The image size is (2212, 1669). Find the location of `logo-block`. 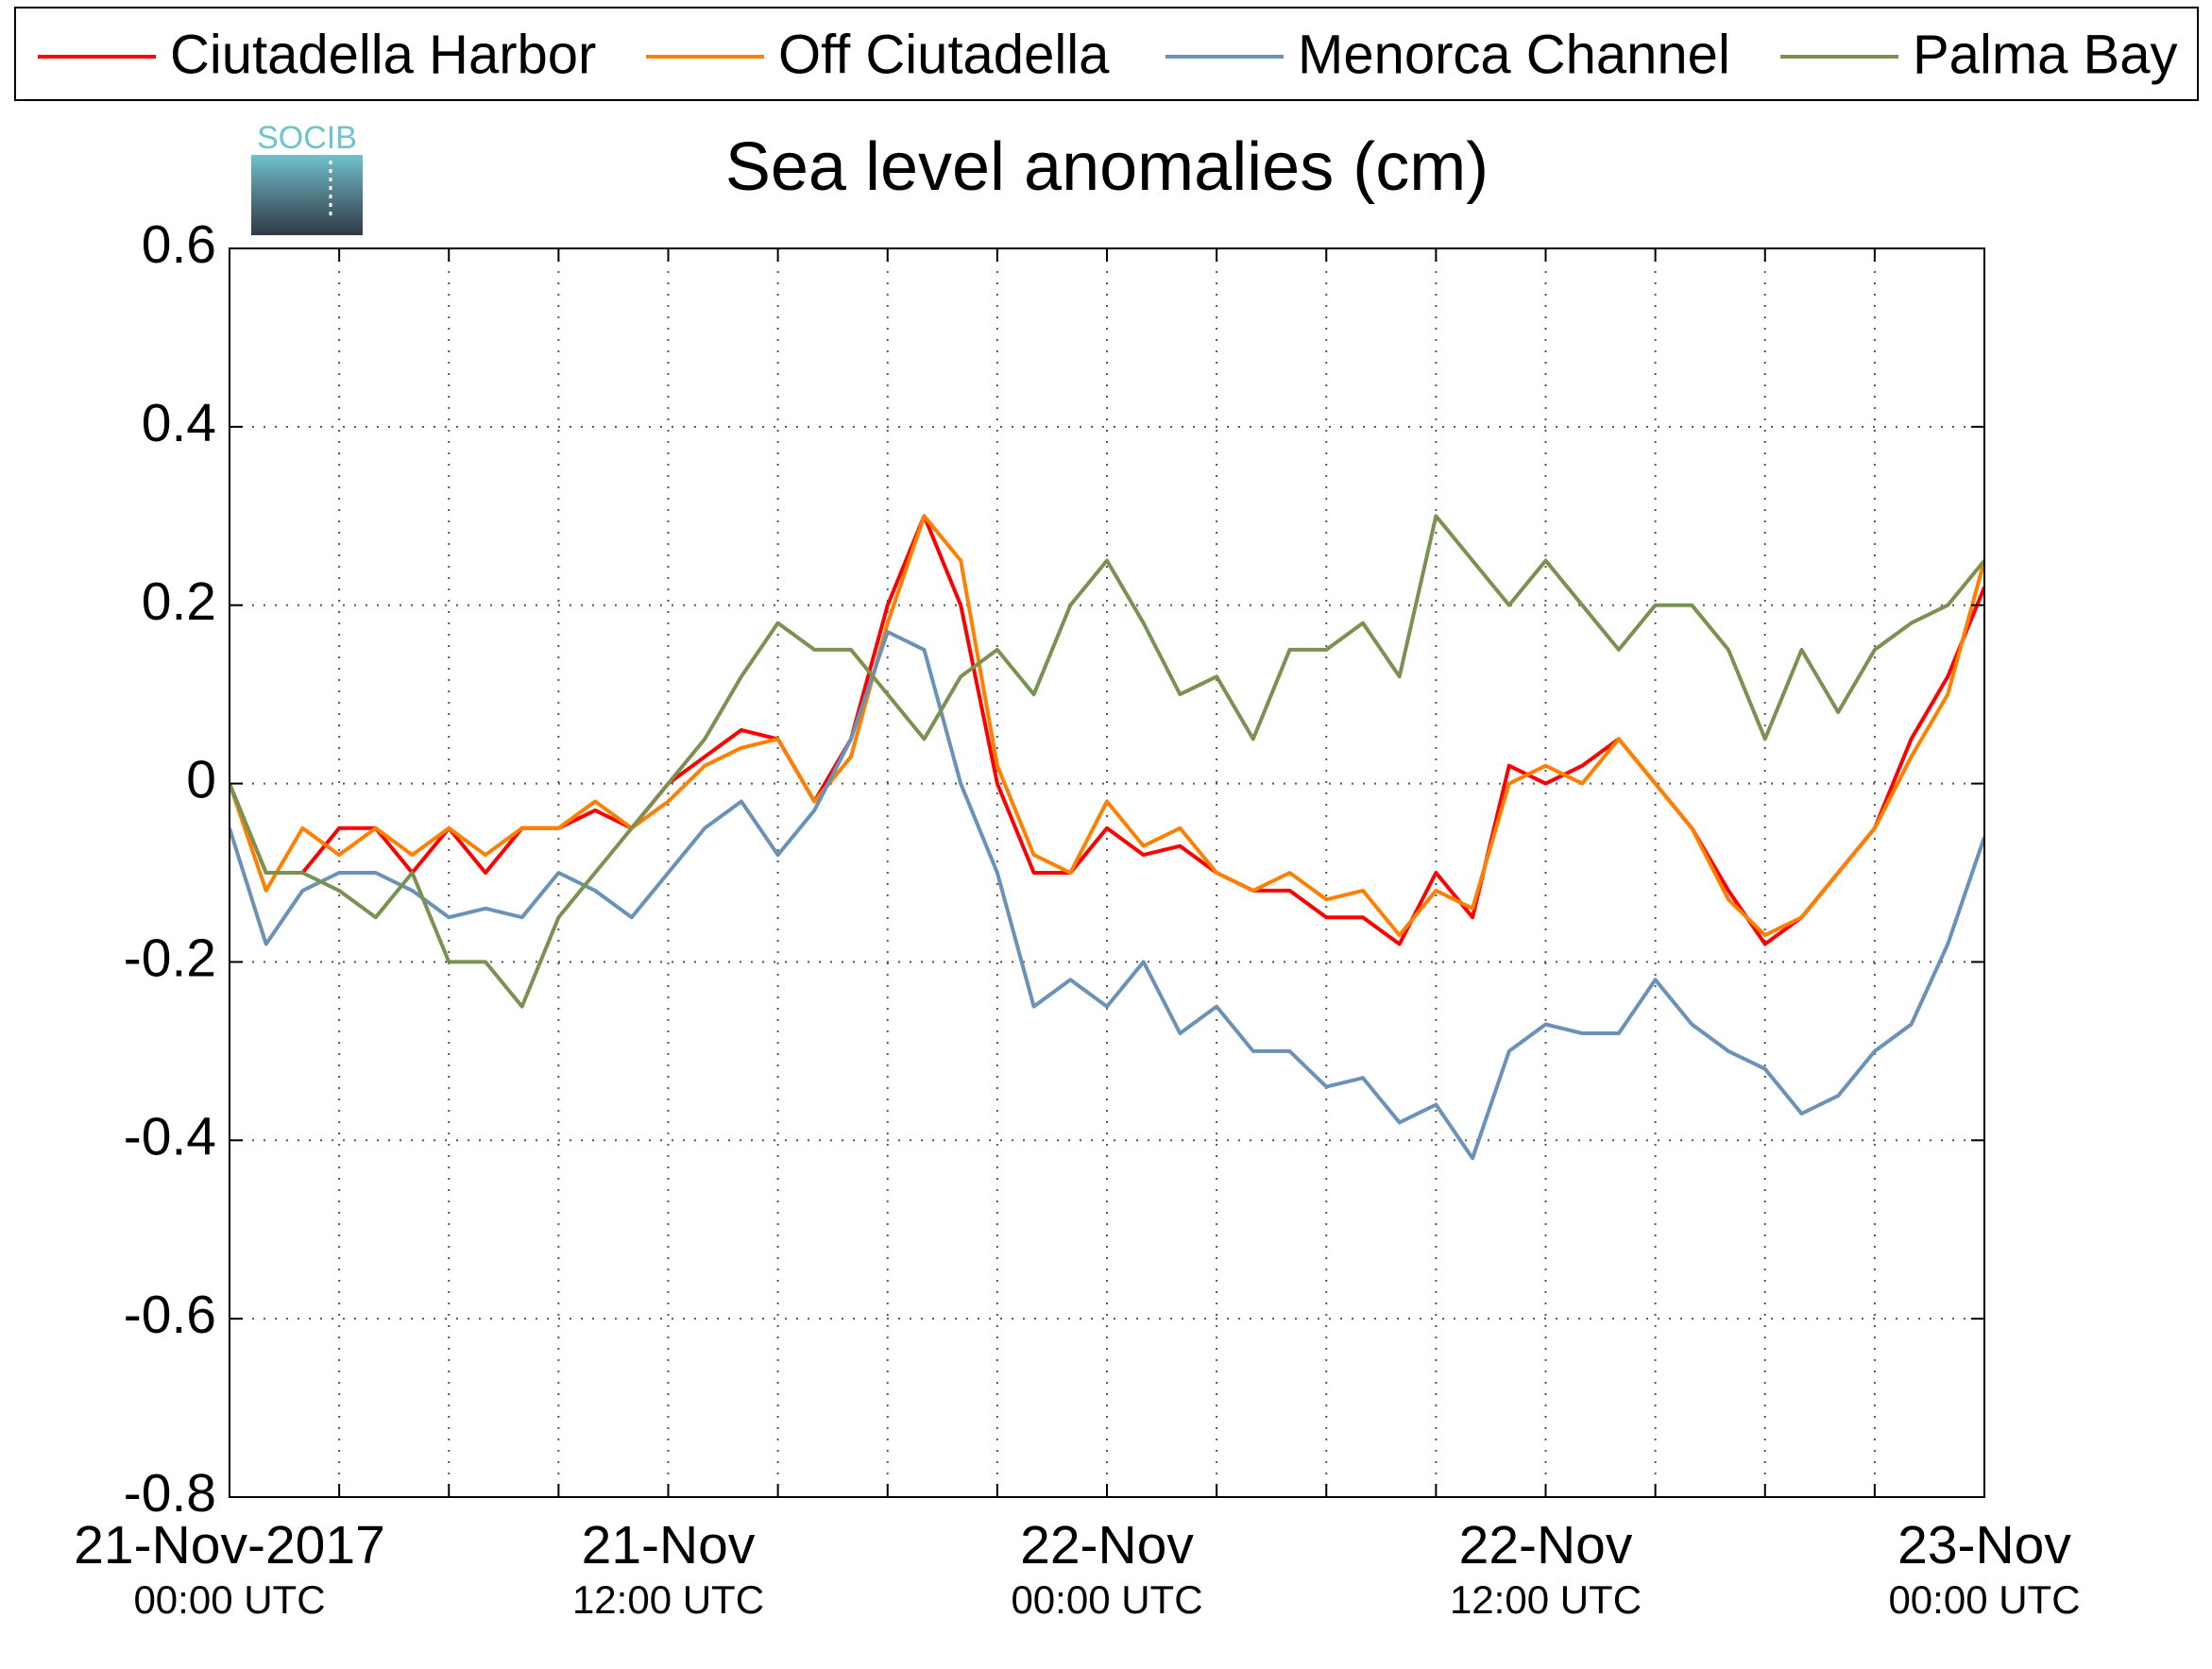

logo-block is located at coordinates (307, 195).